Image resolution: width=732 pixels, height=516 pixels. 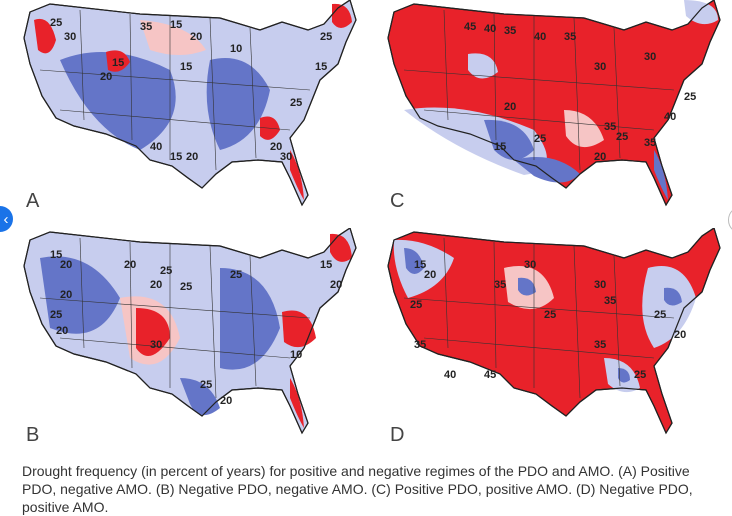 What do you see at coordinates (397, 201) in the screenshot?
I see `panel-letter: C` at bounding box center [397, 201].